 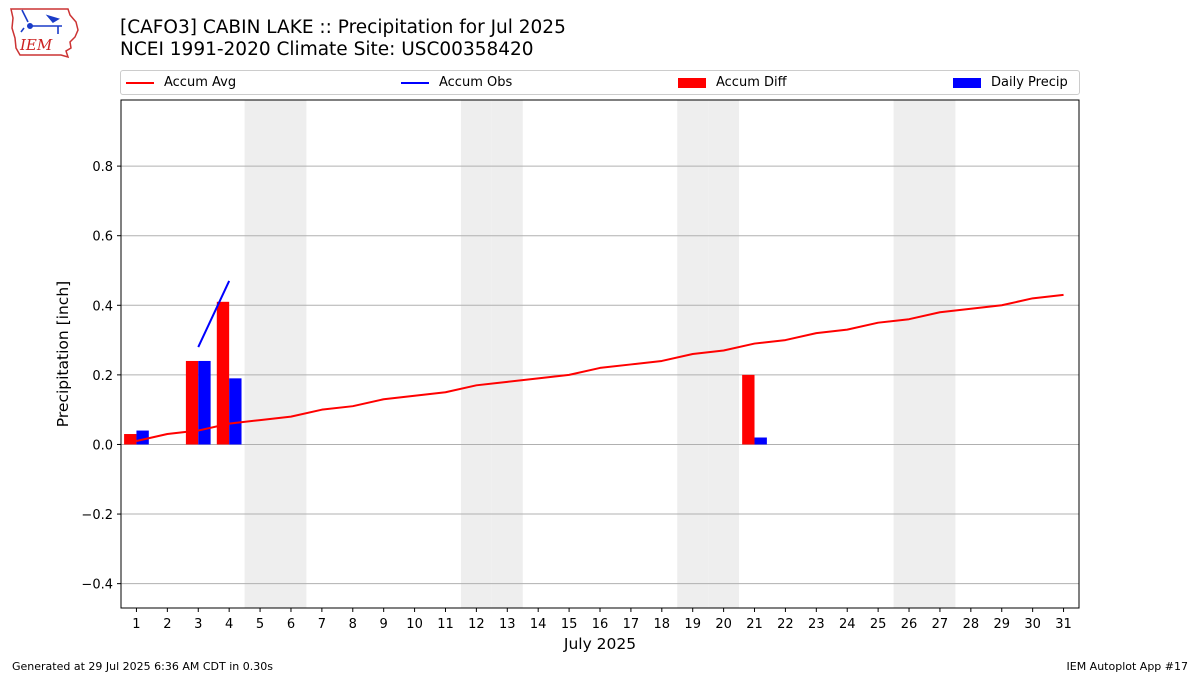 I want to click on iowa-outline-icon, so click(x=44, y=33).